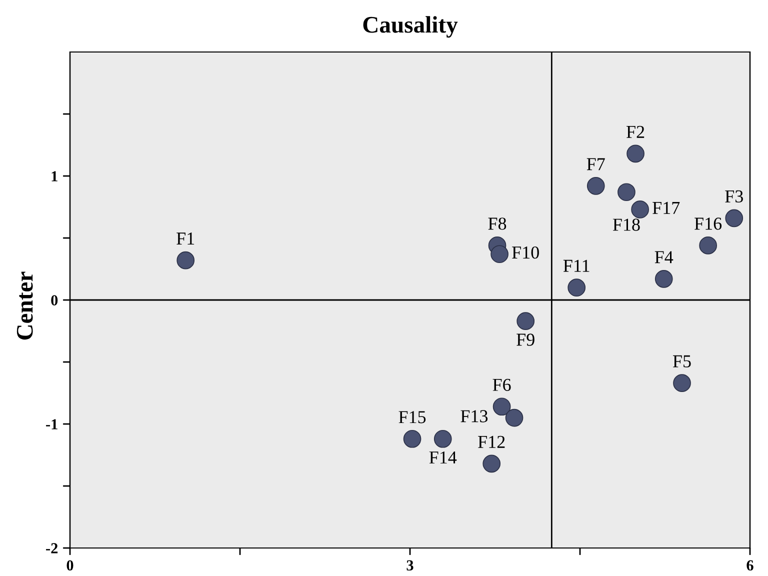 Image resolution: width=768 pixels, height=576 pixels. What do you see at coordinates (24, 306) in the screenshot?
I see `y-axis-title: Center` at bounding box center [24, 306].